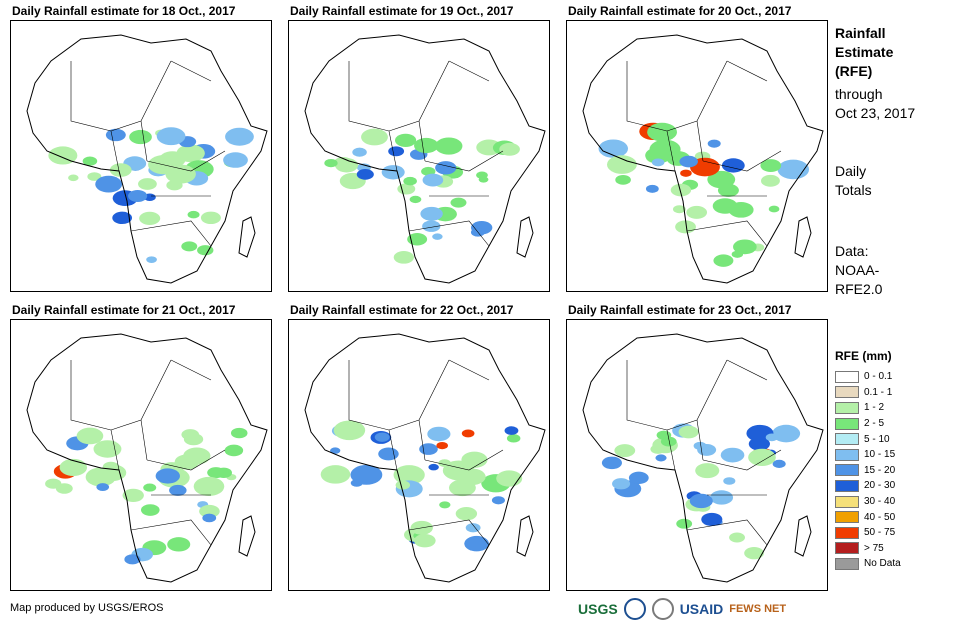 The image size is (967, 626). Describe the element at coordinates (880, 470) in the screenshot. I see `legend-label: 15 - 20` at that location.